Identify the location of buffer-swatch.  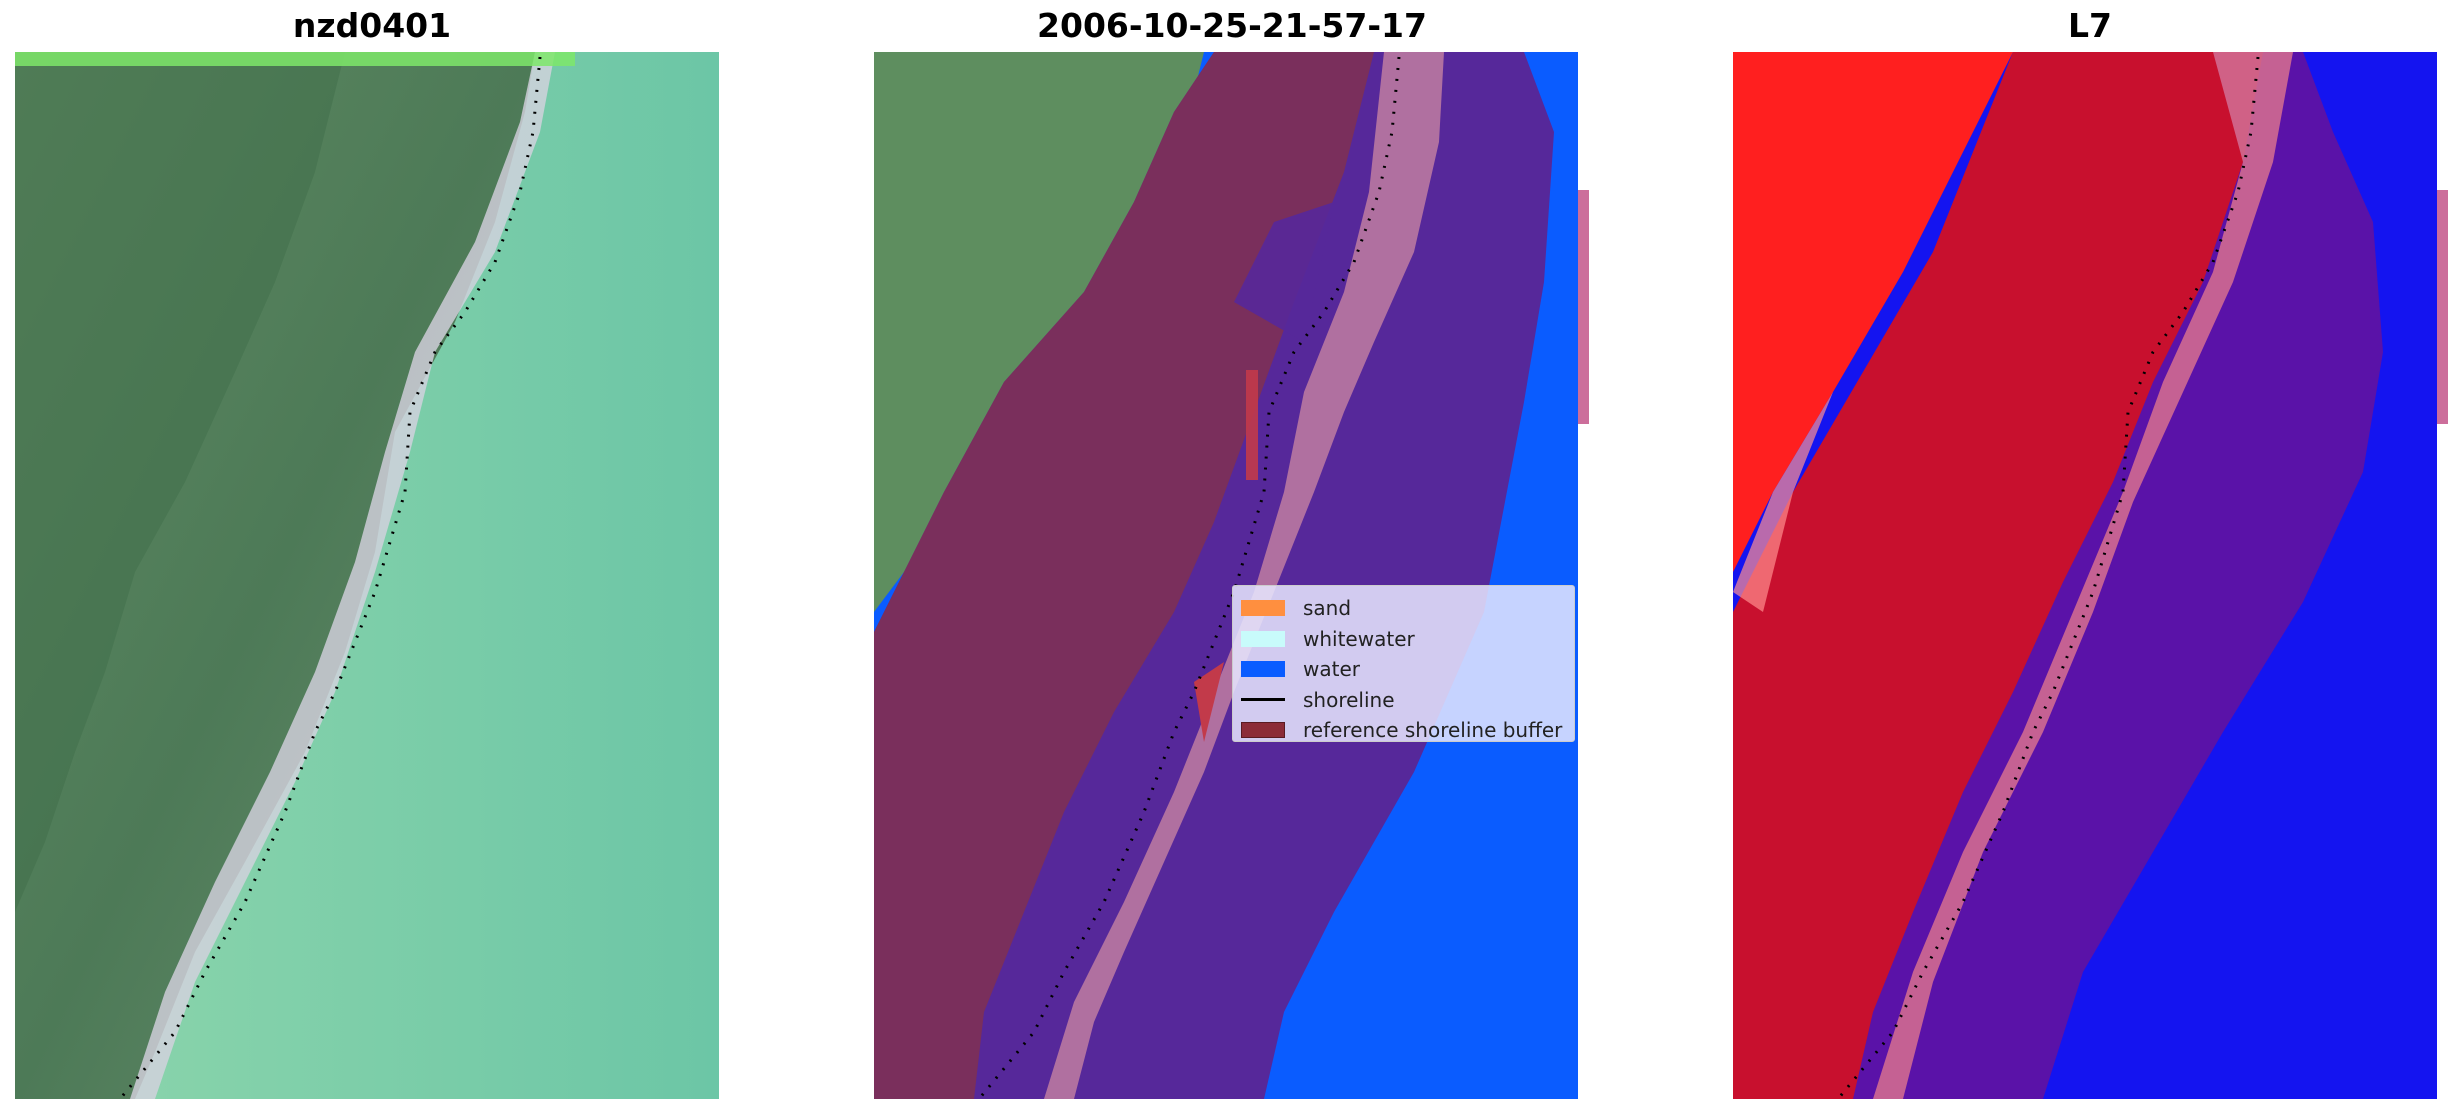
(1263, 730).